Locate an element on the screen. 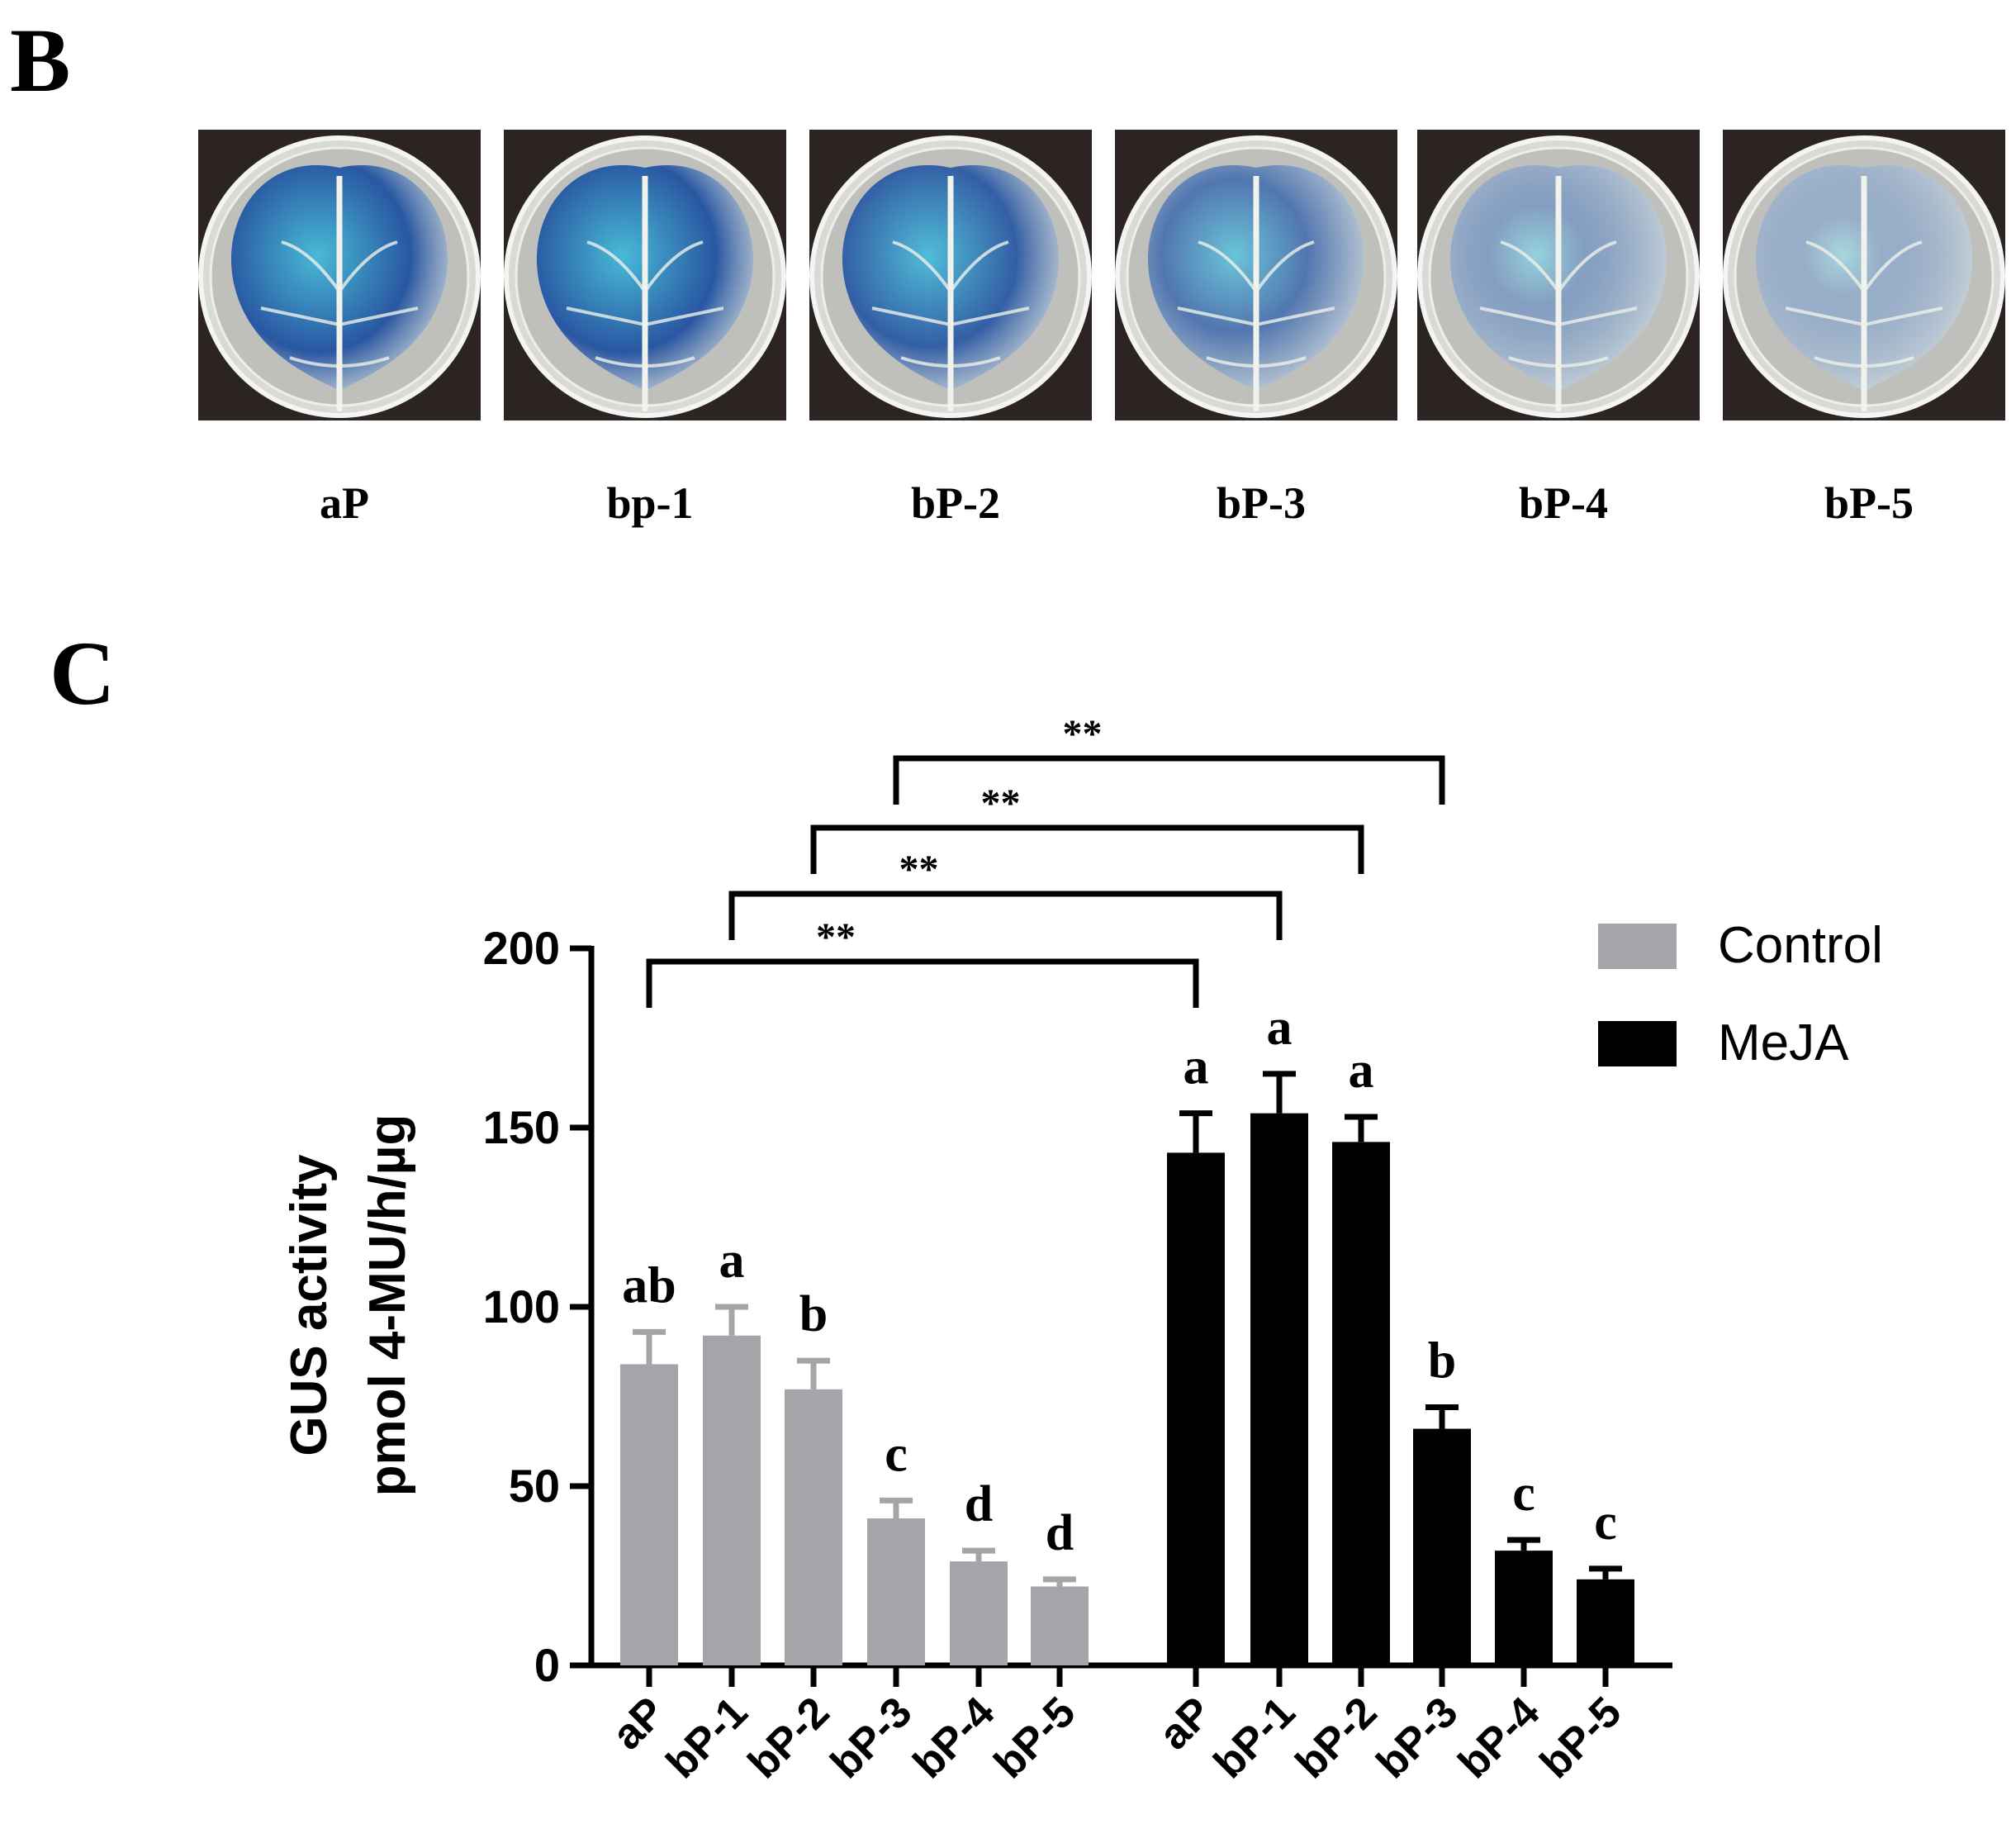 This screenshot has height=1843, width=2016. y-tick-label: 50 is located at coordinates (534, 1486).